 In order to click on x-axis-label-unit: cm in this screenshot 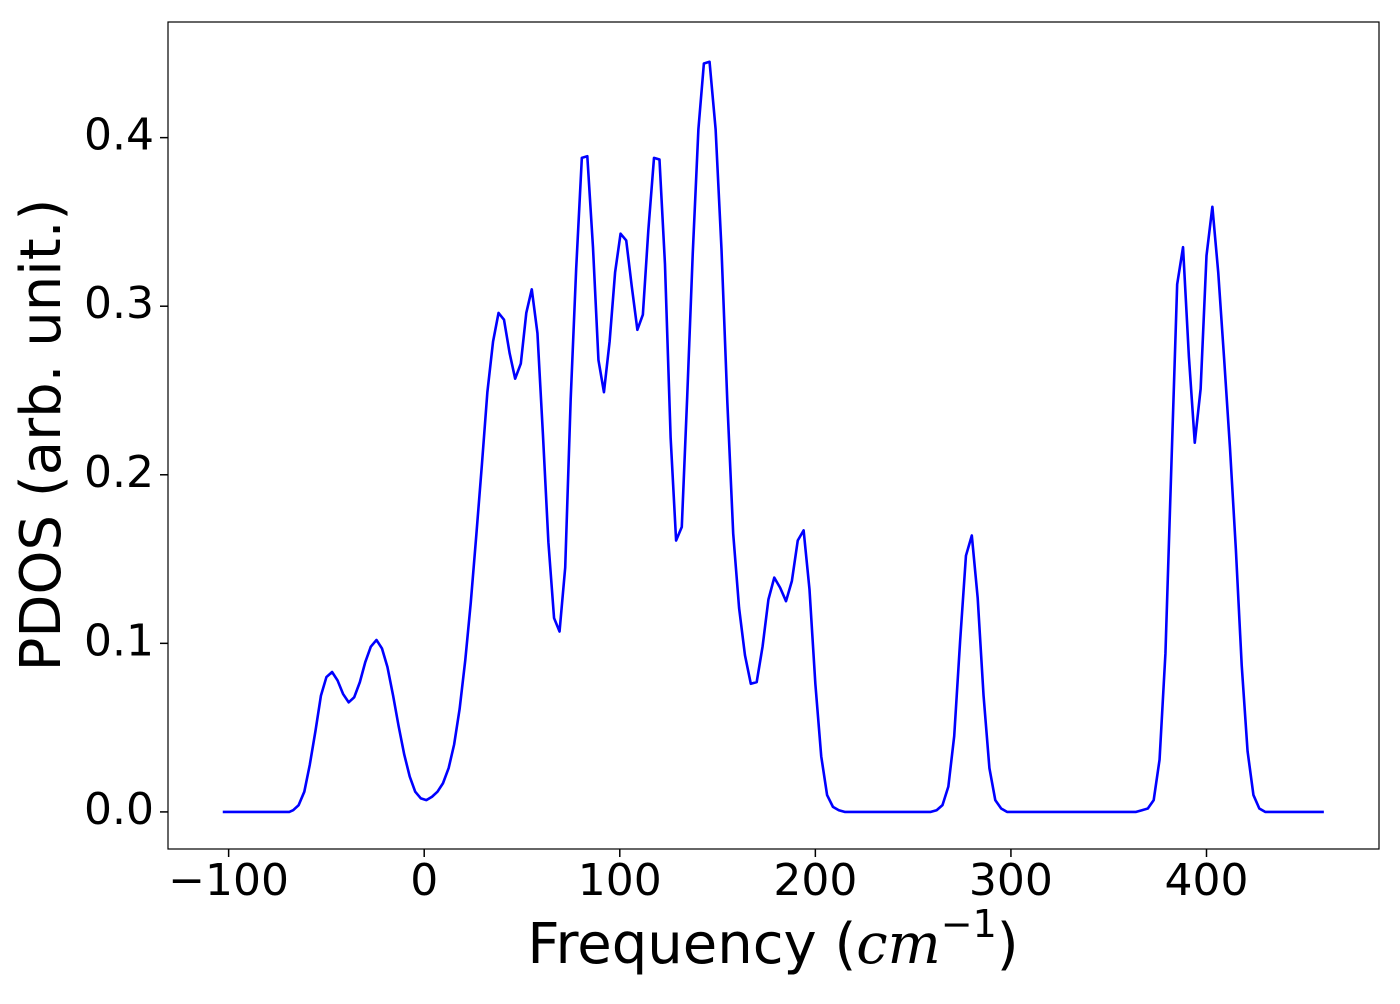, I will do `click(898, 944)`.